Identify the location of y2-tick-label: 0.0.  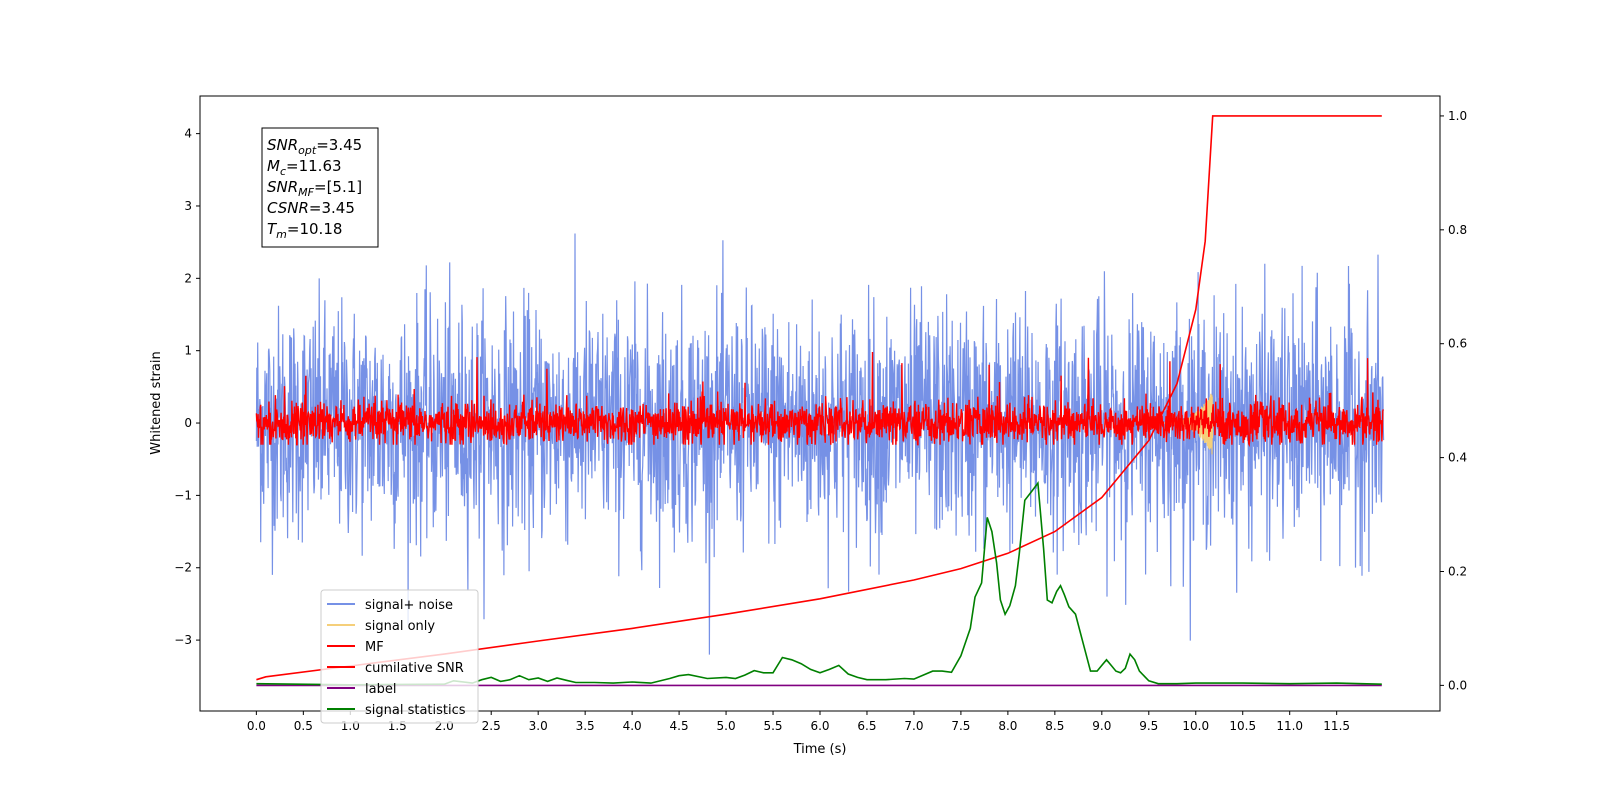
(1457, 685).